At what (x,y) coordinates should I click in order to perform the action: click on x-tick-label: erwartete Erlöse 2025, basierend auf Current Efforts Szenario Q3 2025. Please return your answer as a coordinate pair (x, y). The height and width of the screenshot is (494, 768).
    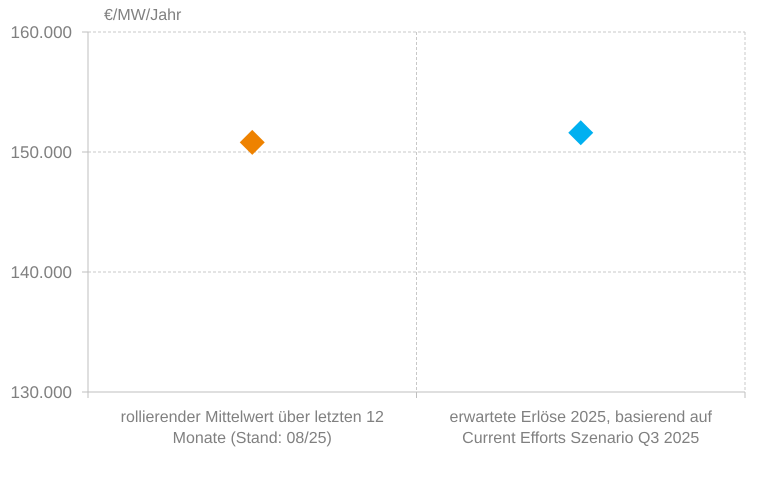
    Looking at the image, I should click on (581, 428).